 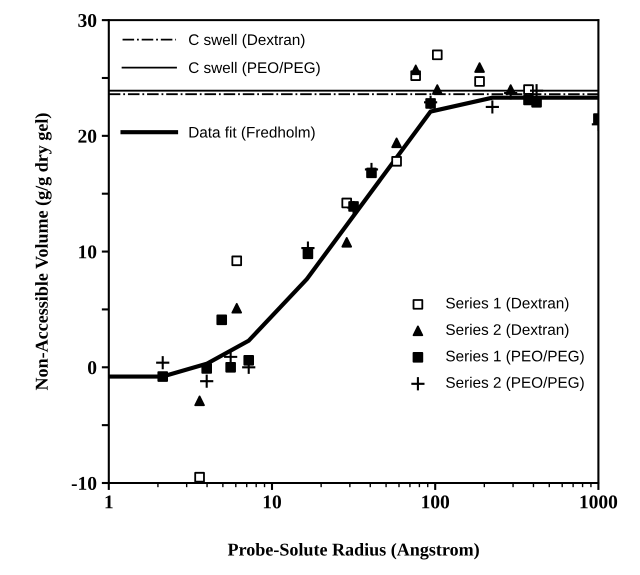 What do you see at coordinates (92, 367) in the screenshot?
I see `y-tick-label: 0` at bounding box center [92, 367].